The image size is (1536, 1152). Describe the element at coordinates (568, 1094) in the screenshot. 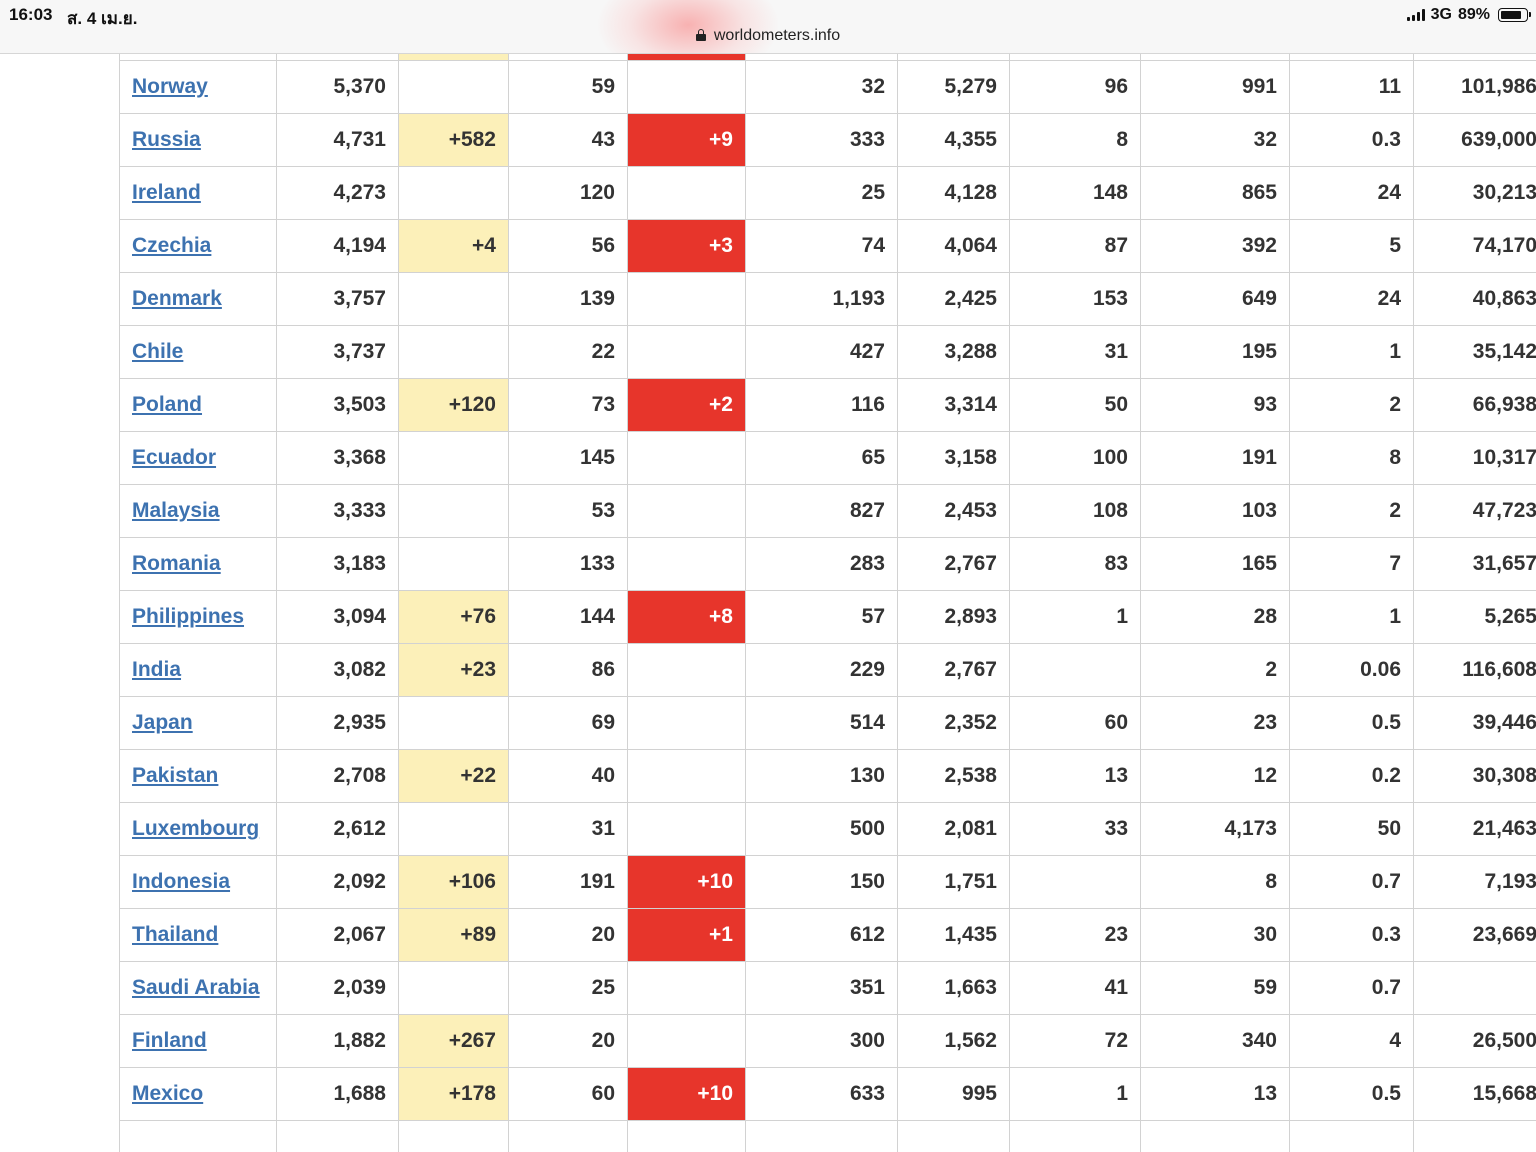

I see `total-deaths-cell: 60` at that location.